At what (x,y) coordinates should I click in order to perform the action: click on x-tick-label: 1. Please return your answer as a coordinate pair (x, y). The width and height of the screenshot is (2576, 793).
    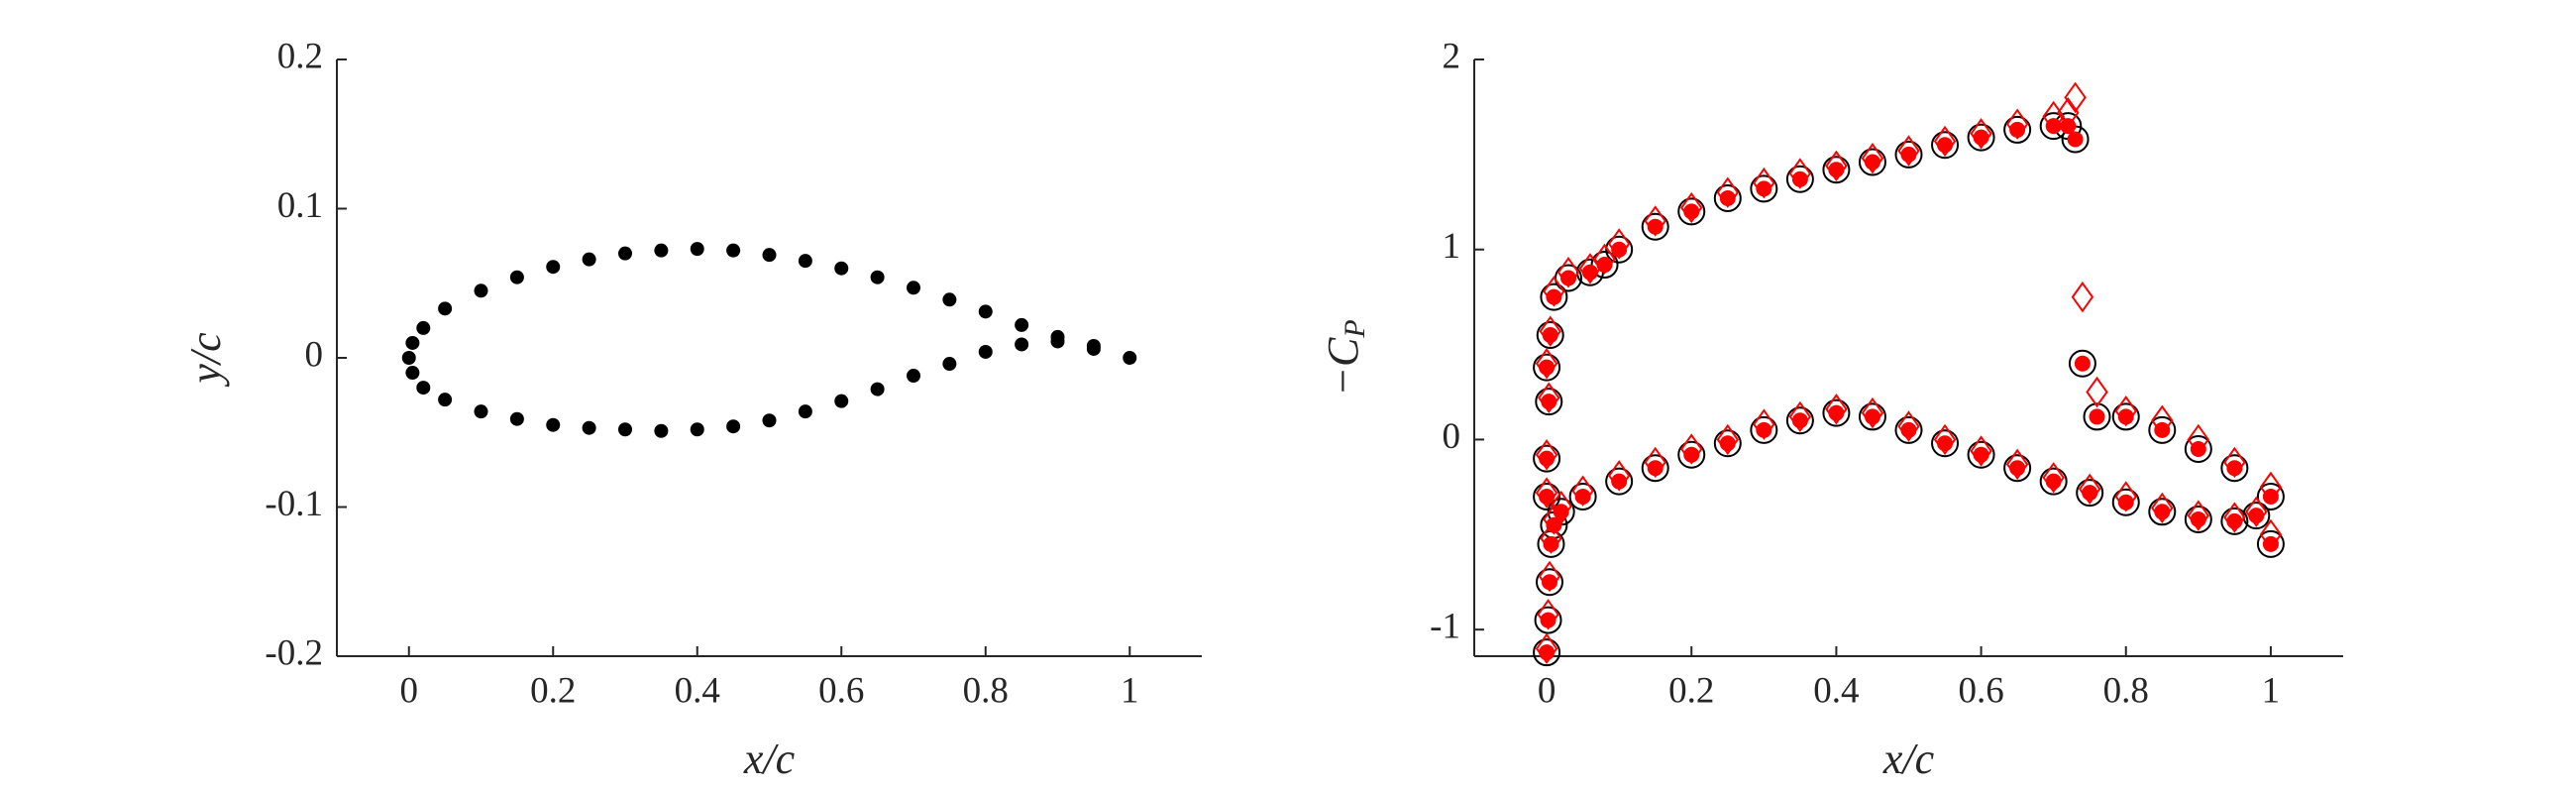
    Looking at the image, I should click on (1130, 690).